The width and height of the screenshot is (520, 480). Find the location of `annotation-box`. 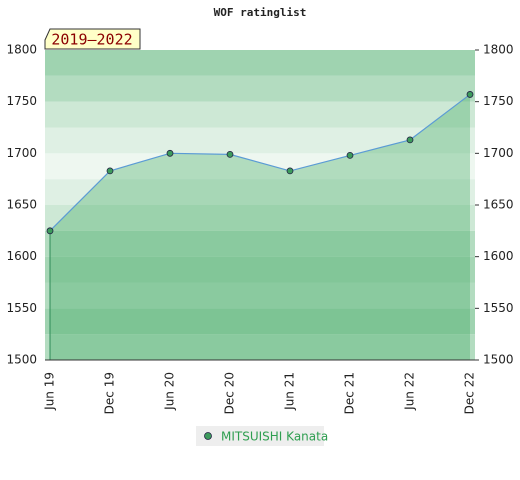

annotation-box is located at coordinates (92, 39).